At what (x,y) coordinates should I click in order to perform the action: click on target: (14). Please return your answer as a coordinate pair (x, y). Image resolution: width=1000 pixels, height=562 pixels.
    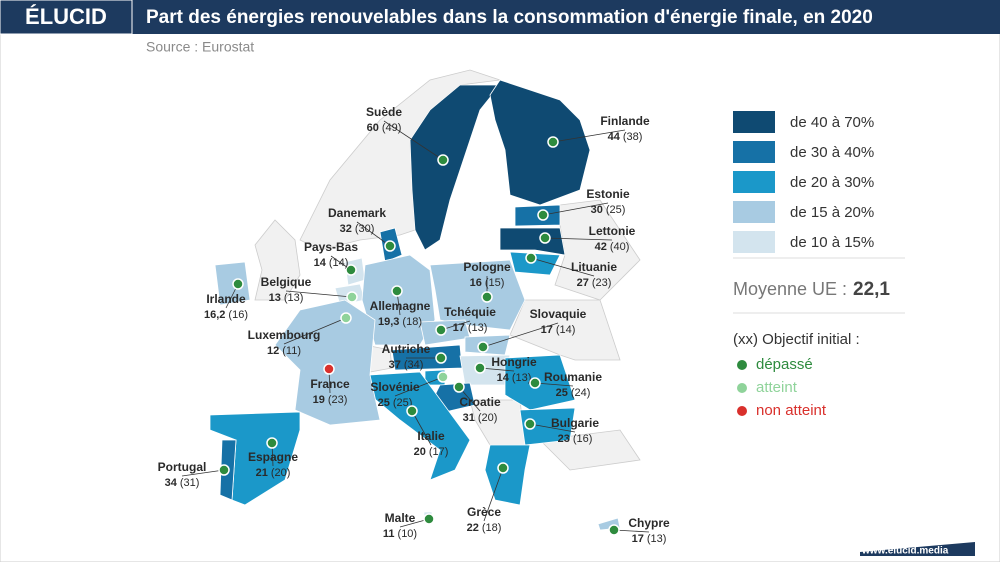
    Looking at the image, I should click on (339, 263).